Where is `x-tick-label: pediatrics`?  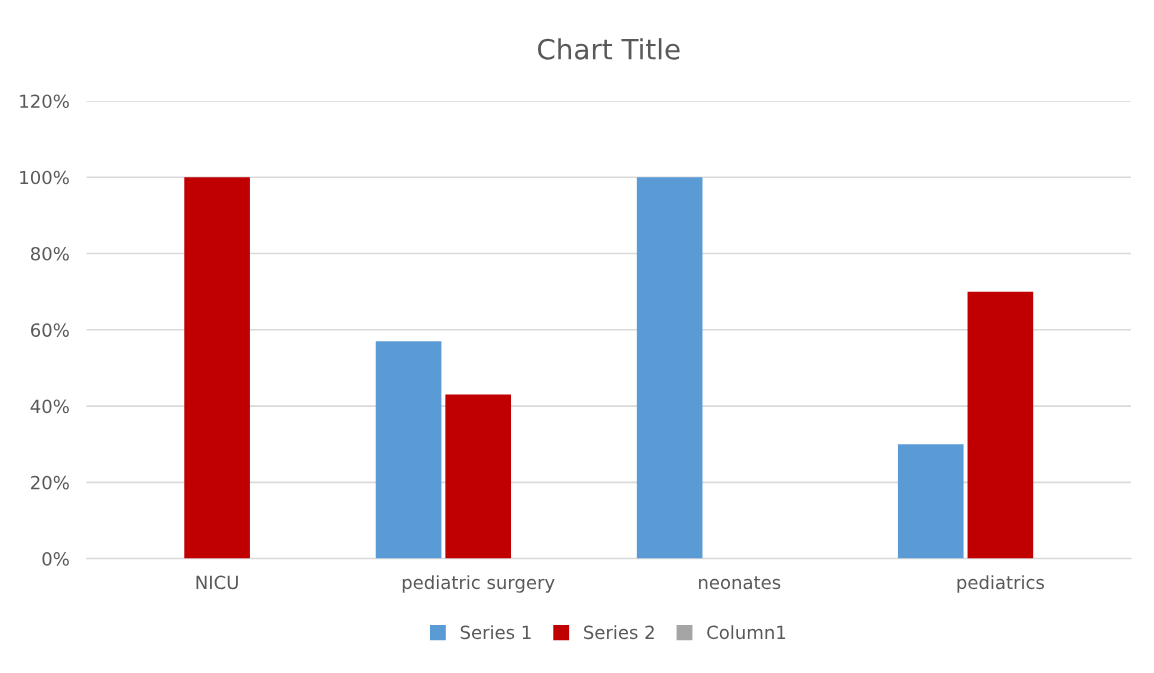
x-tick-label: pediatrics is located at coordinates (1000, 584).